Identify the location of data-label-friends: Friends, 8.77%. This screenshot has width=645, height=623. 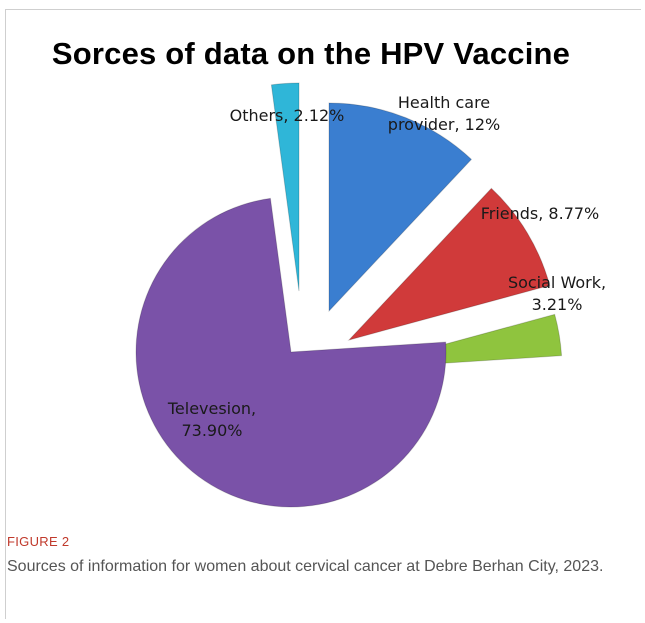
(540, 213).